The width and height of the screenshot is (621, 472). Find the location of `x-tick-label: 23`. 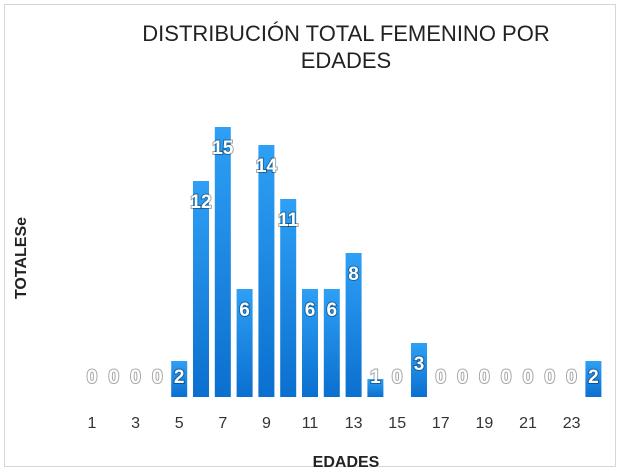

x-tick-label: 23 is located at coordinates (572, 423).